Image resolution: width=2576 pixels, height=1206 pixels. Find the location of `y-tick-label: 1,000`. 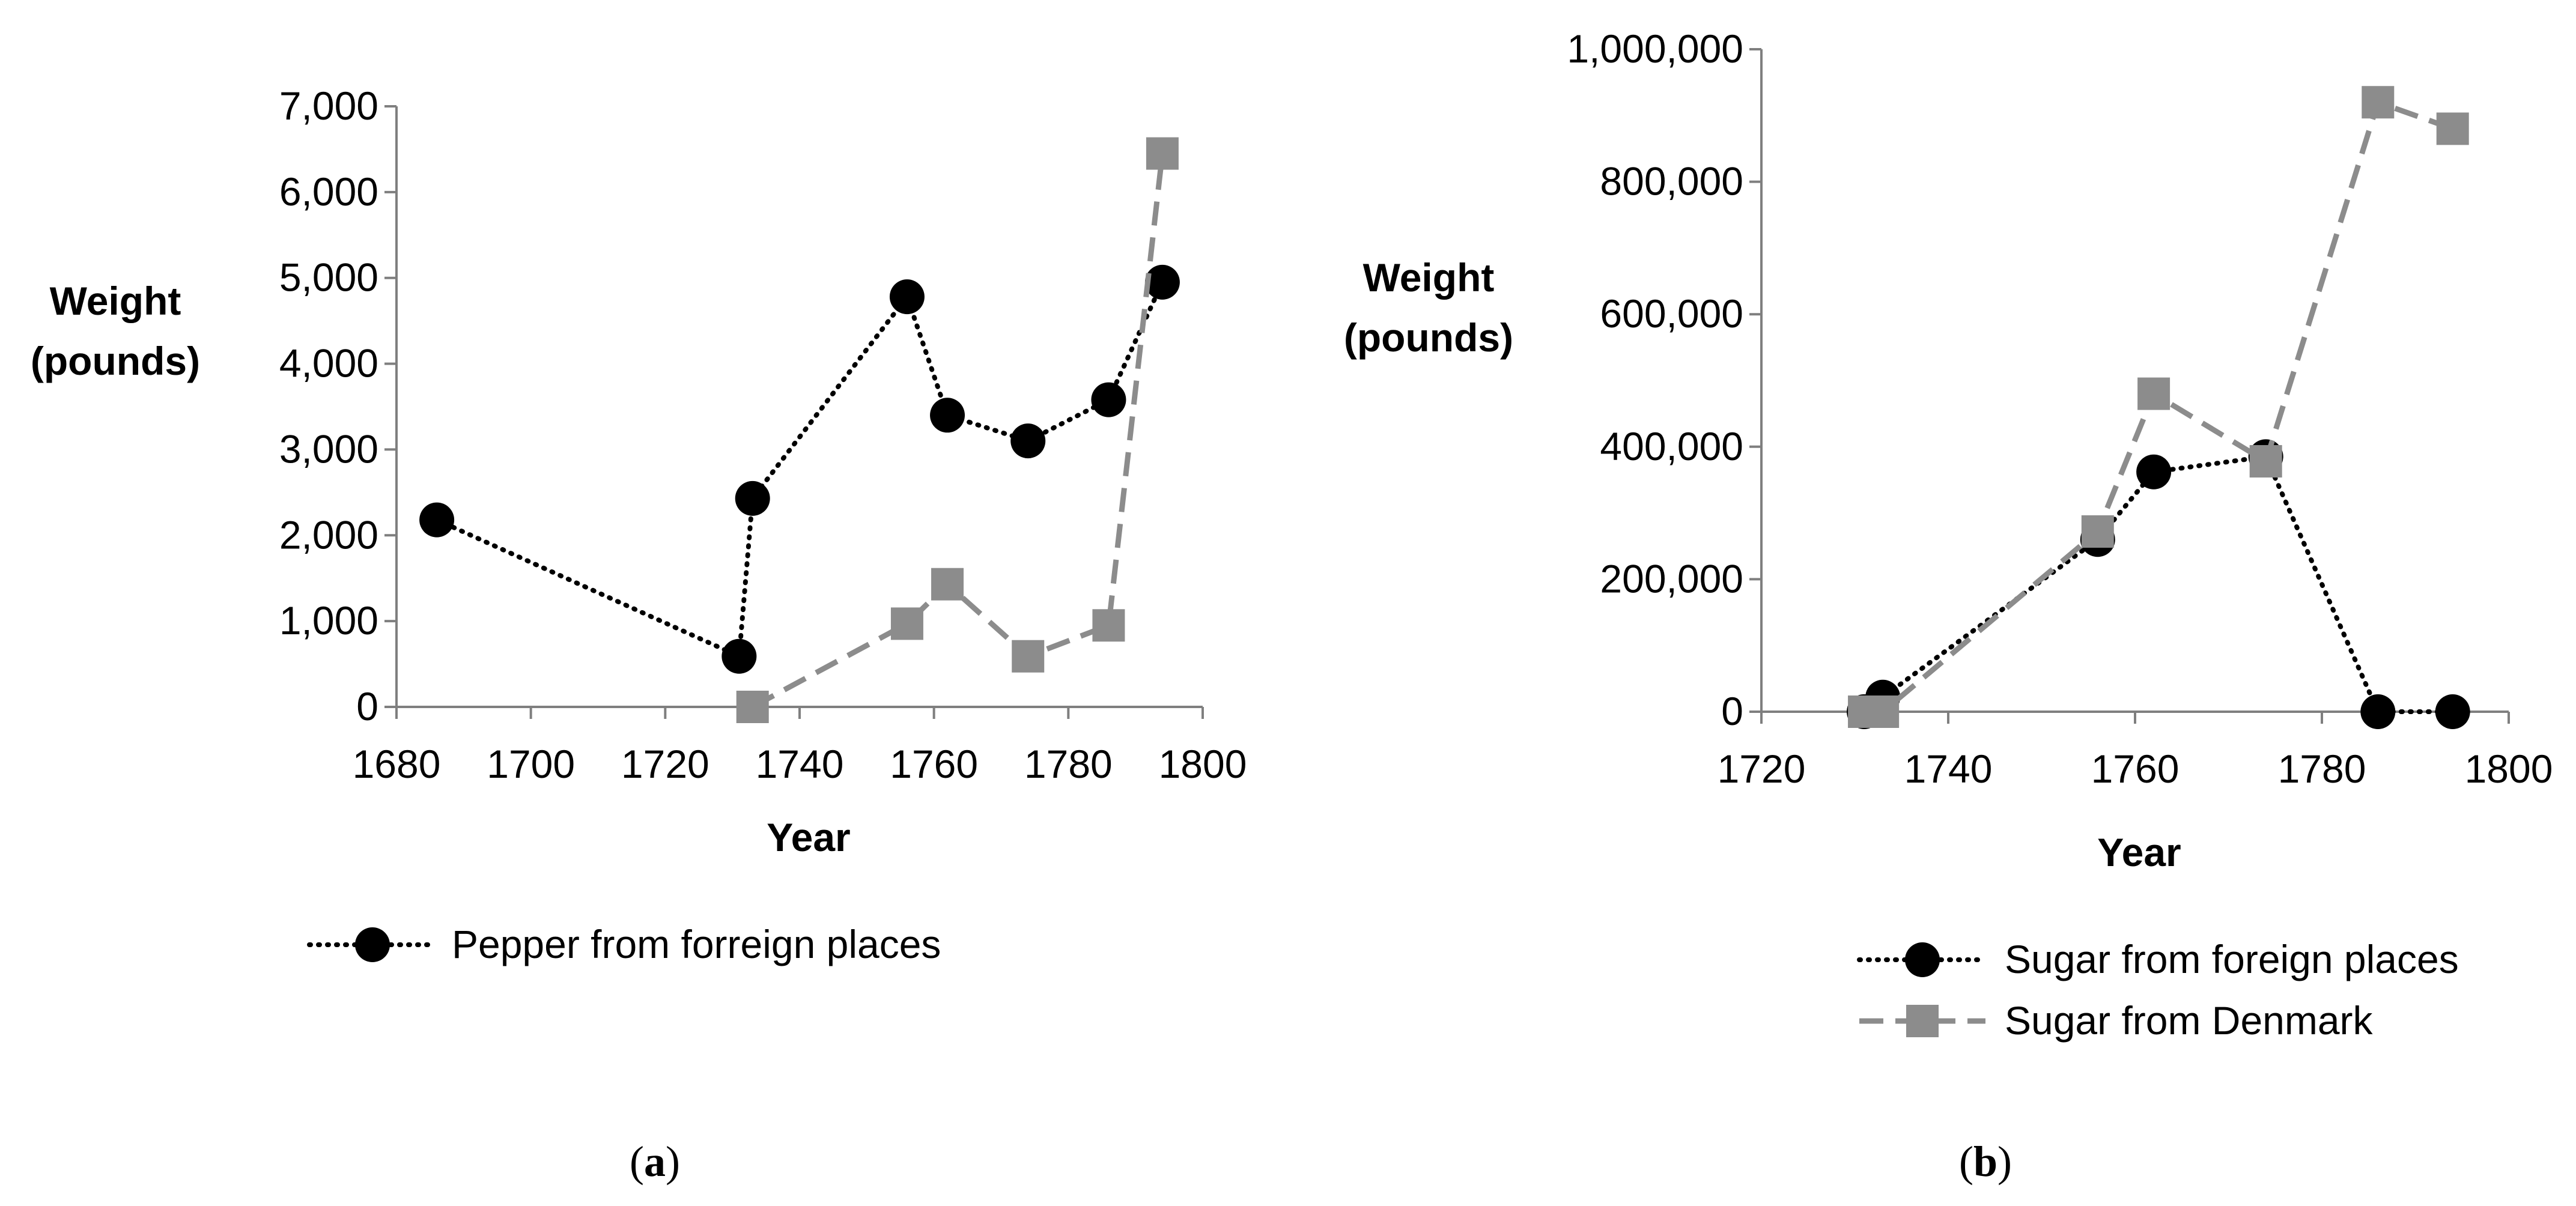

y-tick-label: 1,000 is located at coordinates (329, 620).